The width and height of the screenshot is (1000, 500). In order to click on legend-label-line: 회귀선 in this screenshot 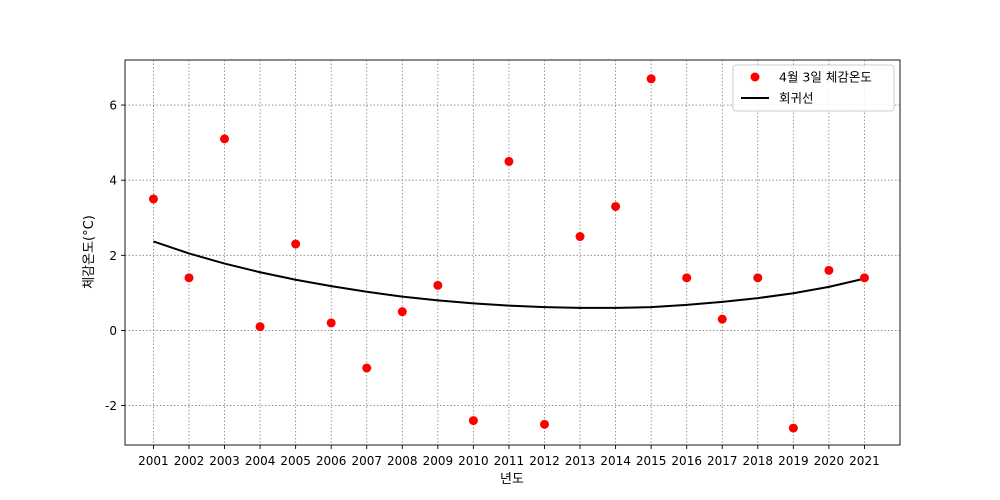, I will do `click(796, 98)`.